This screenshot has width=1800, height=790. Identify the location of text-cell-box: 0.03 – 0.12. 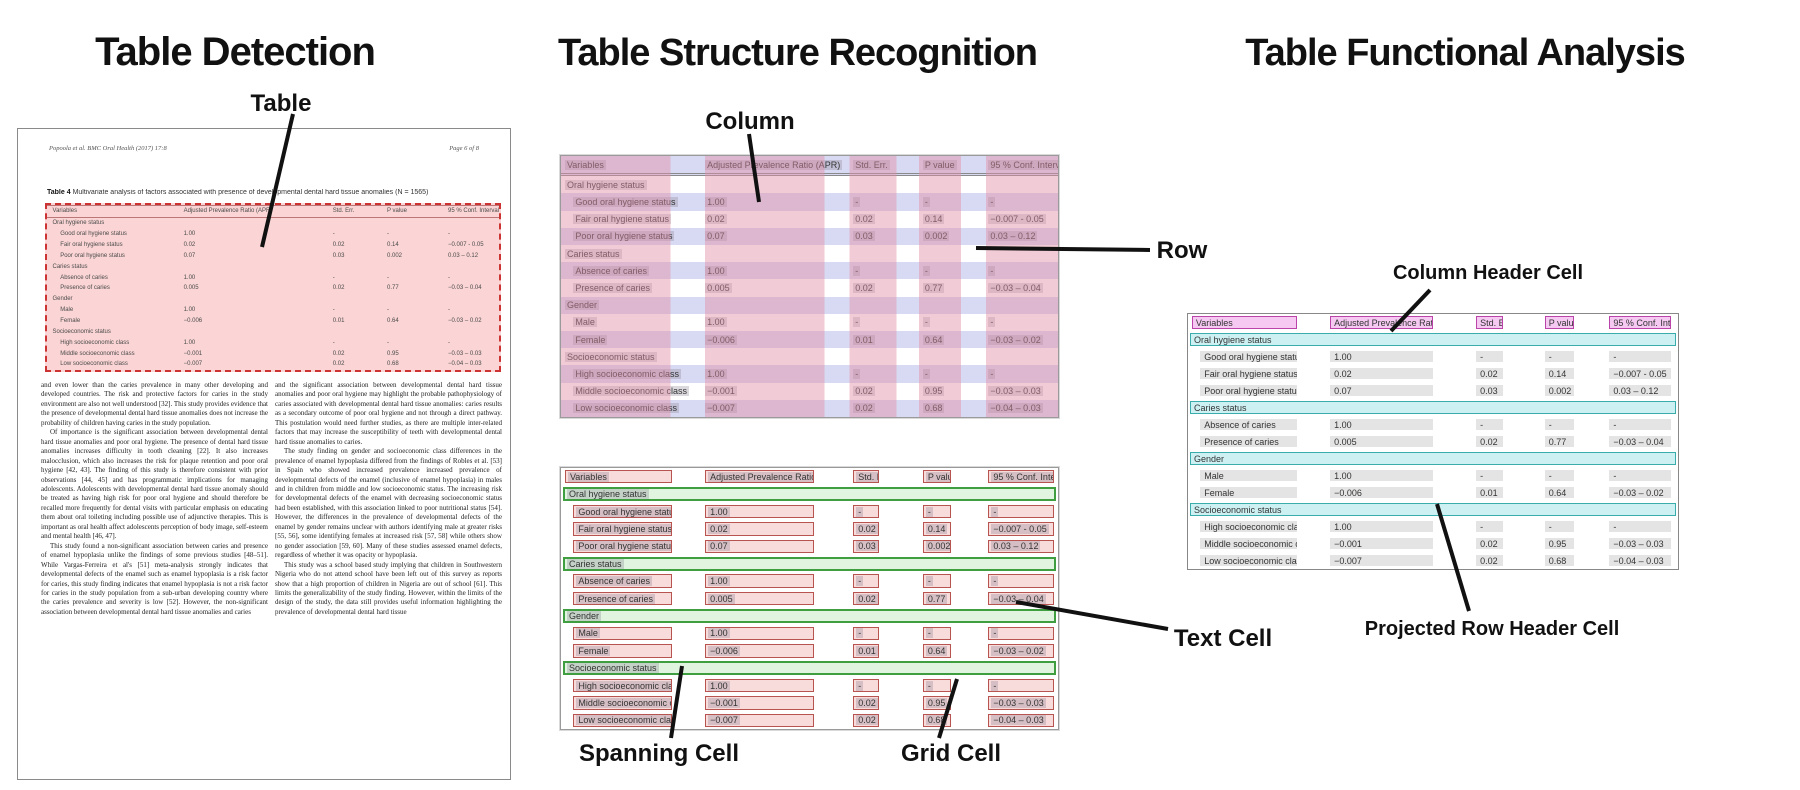
(1640, 390).